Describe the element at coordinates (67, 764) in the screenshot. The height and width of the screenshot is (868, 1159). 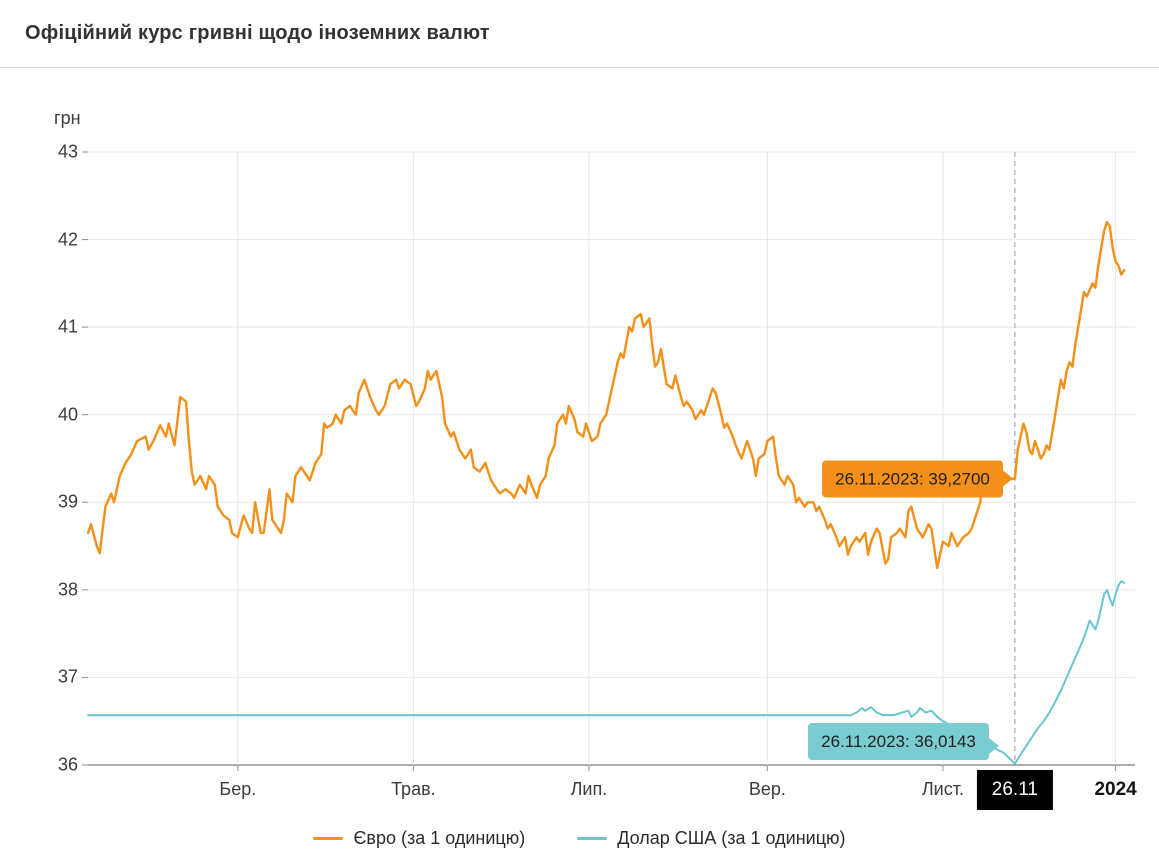
I see `y-tick-label: 36` at that location.